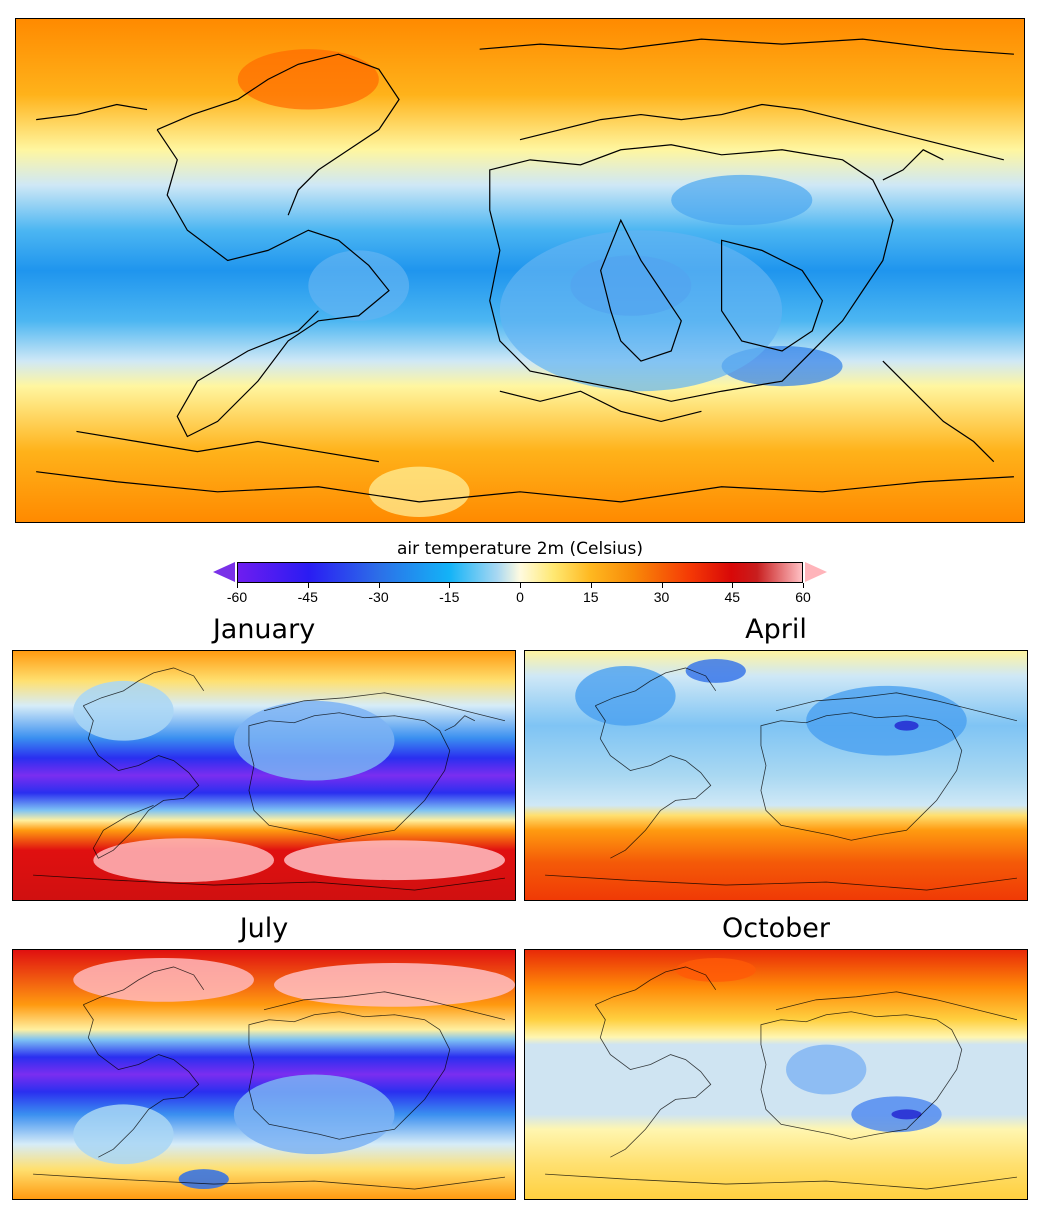 The image size is (1040, 1218). What do you see at coordinates (776, 775) in the screenshot?
I see `april-map` at bounding box center [776, 775].